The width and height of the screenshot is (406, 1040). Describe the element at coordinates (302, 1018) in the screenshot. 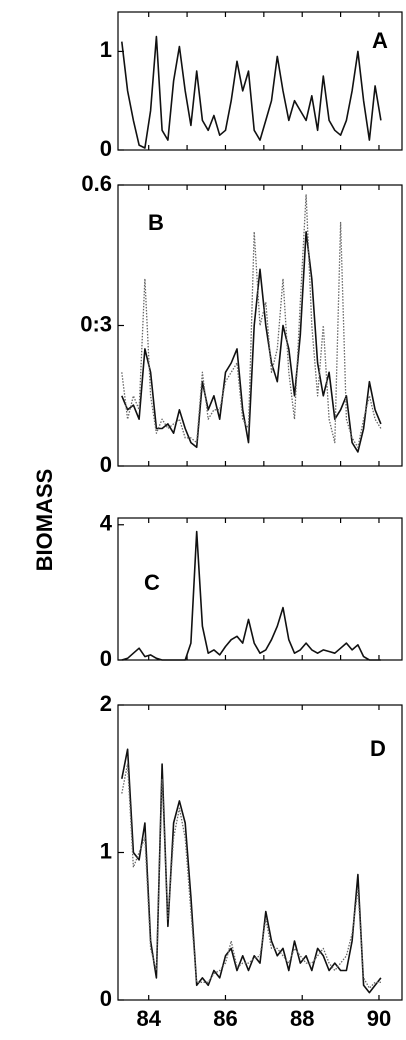

I see `x-tick-label: 88` at that location.